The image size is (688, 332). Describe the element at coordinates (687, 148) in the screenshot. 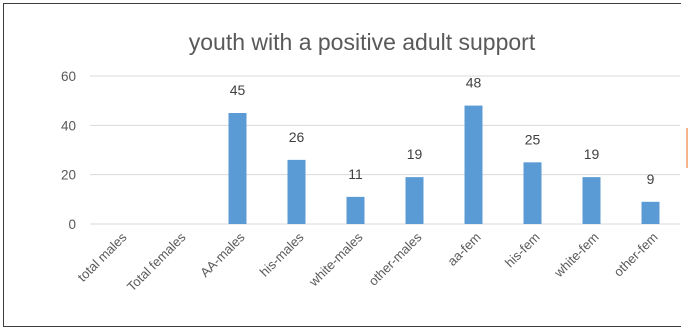

I see `adjacent-window-edge` at that location.